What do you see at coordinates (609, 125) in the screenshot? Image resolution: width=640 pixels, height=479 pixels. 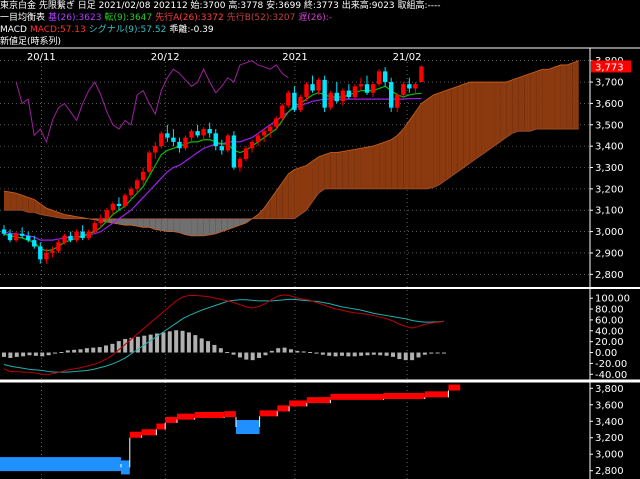 I see `y-tick-label: 3,500` at bounding box center [609, 125].